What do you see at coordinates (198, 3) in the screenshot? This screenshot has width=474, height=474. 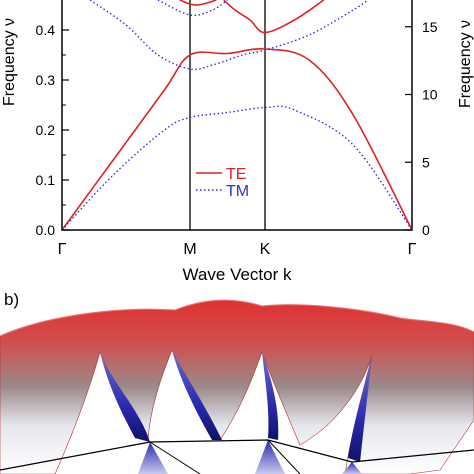 I see `te-band-2-line` at bounding box center [198, 3].